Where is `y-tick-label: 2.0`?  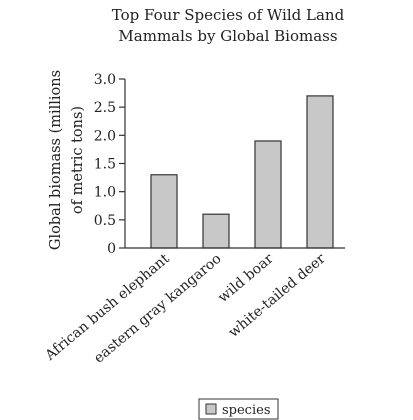
y-tick-label: 2.0 is located at coordinates (105, 136).